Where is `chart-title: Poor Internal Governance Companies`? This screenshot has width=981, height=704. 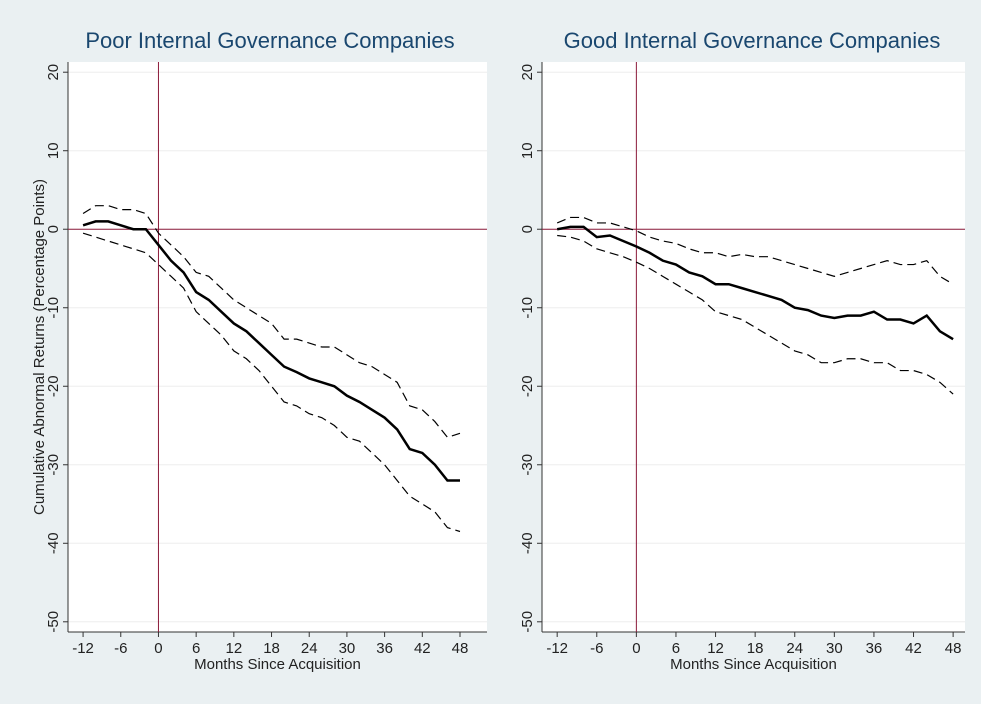 chart-title: Poor Internal Governance Companies is located at coordinates (269, 40).